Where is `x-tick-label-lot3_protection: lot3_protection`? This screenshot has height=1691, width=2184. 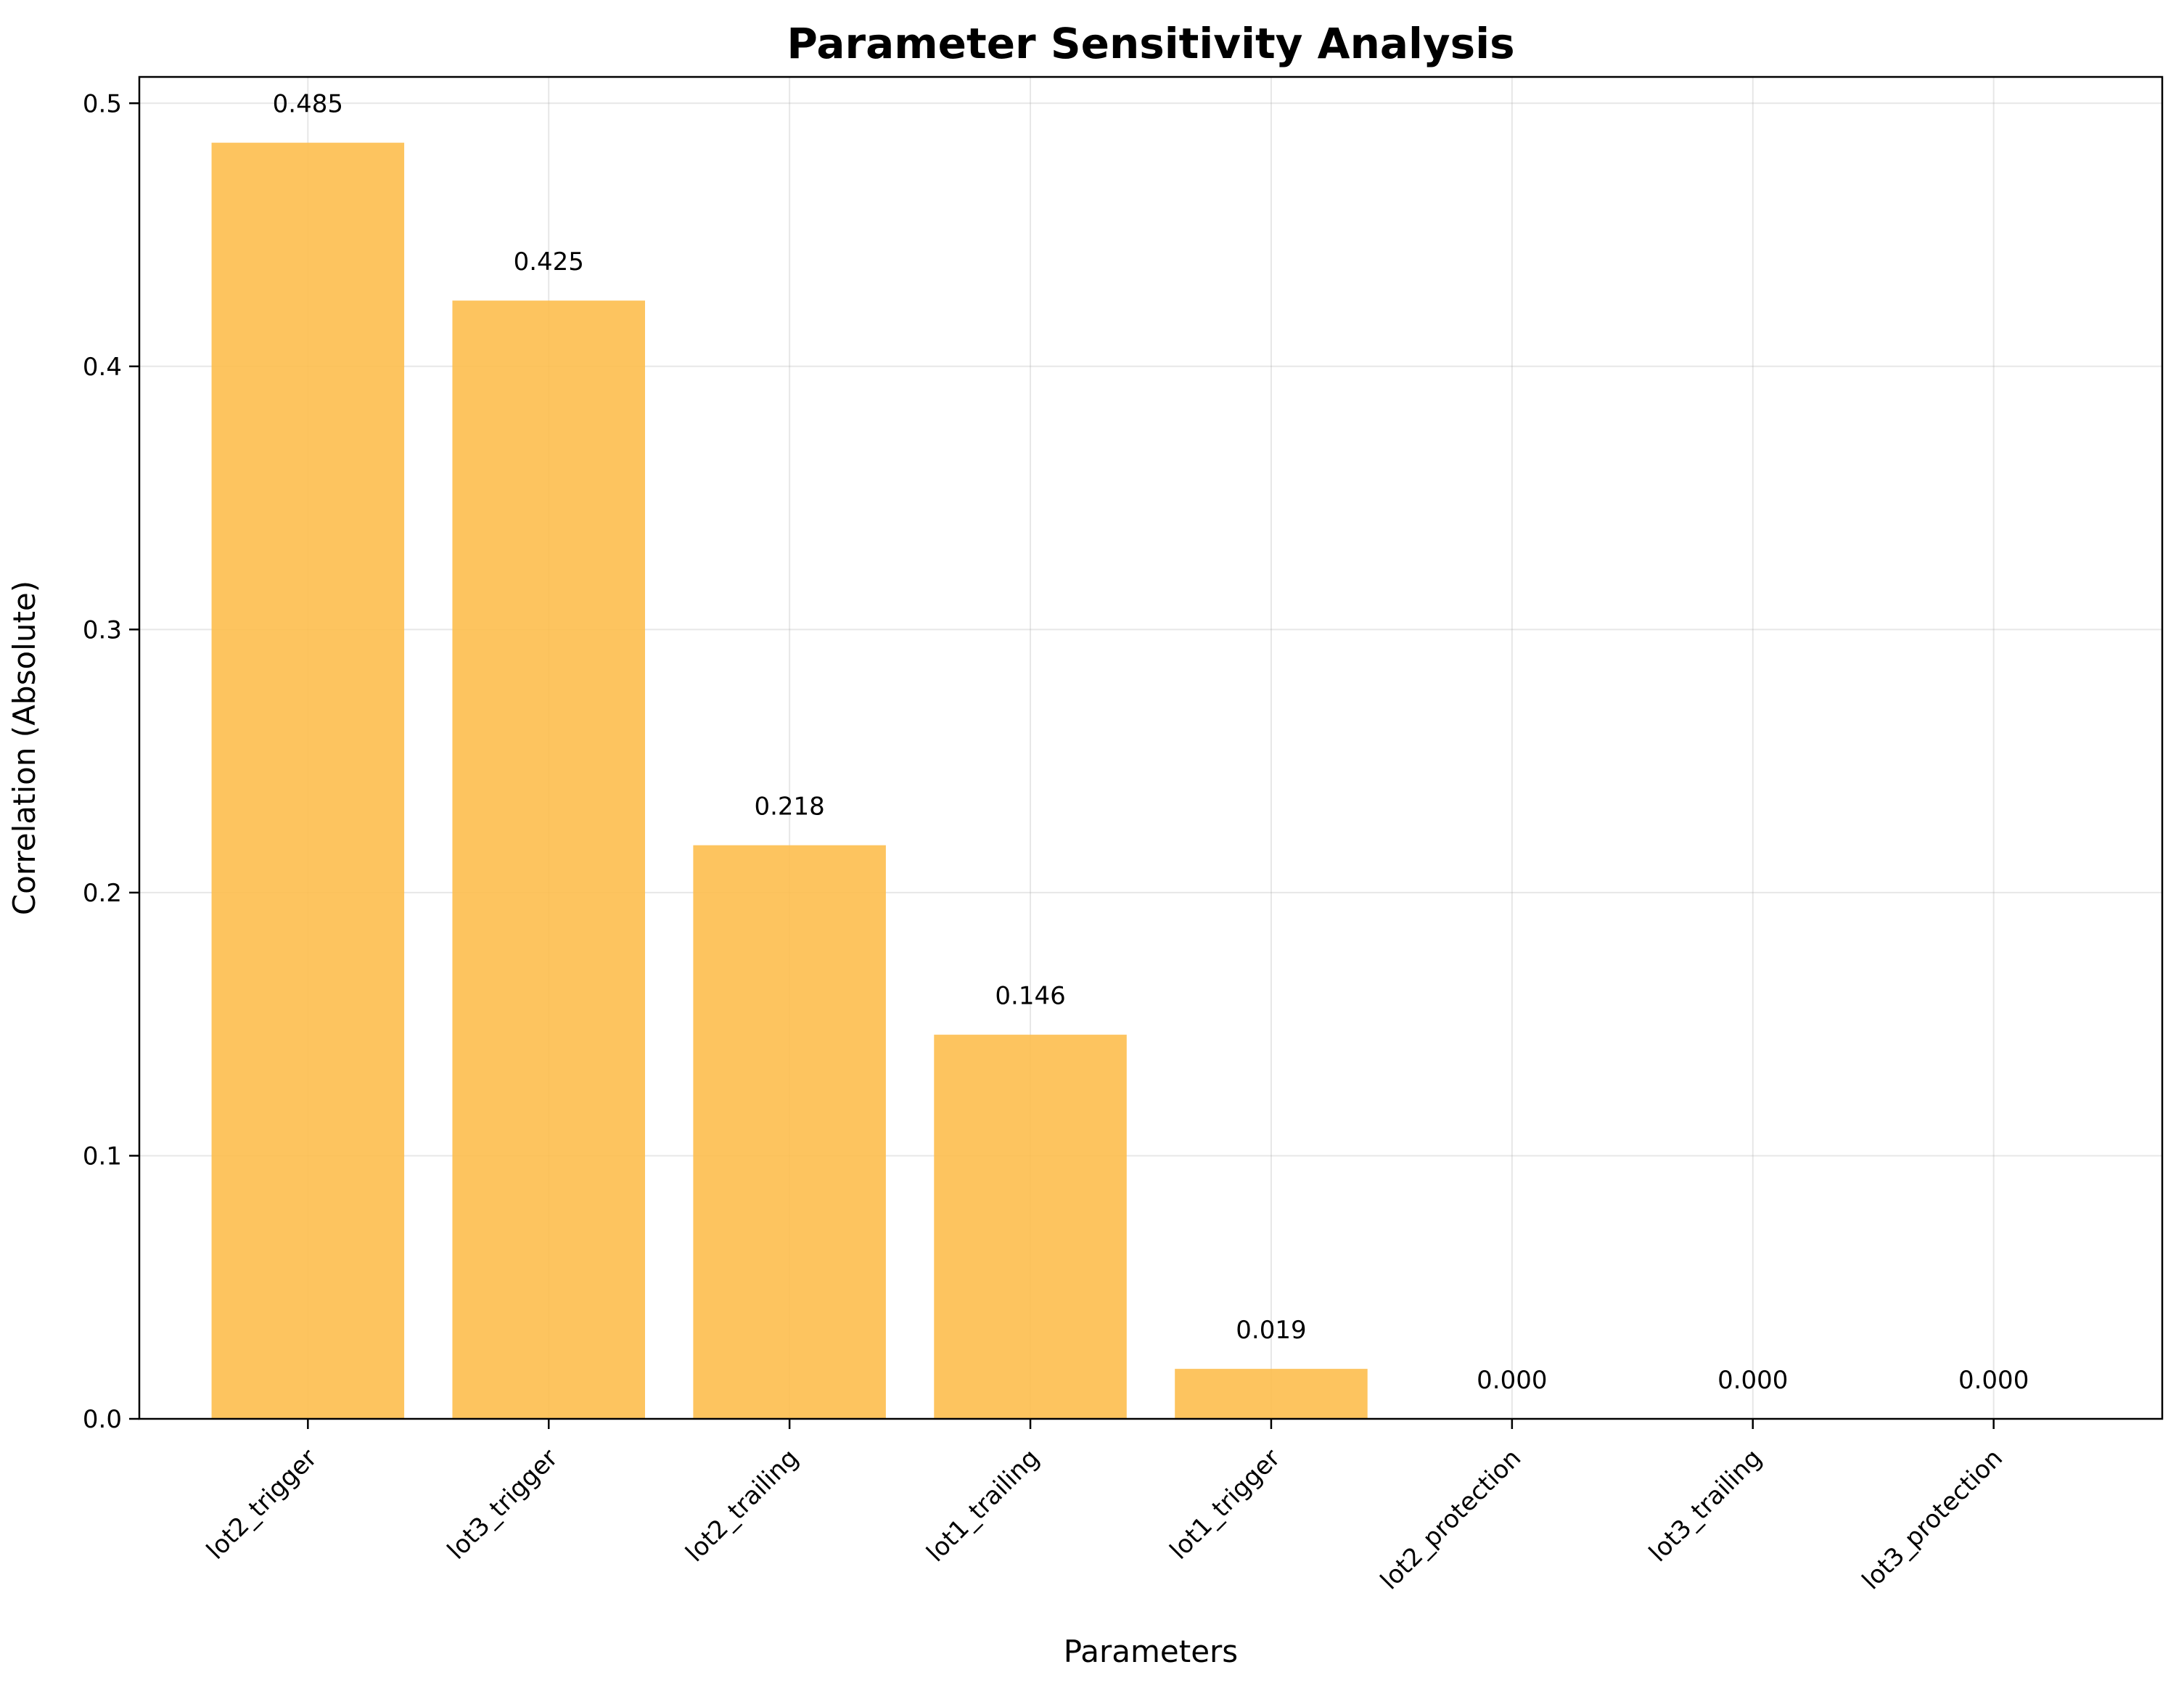
x-tick-label-lot3_protection: lot3_protection is located at coordinates (1932, 1520).